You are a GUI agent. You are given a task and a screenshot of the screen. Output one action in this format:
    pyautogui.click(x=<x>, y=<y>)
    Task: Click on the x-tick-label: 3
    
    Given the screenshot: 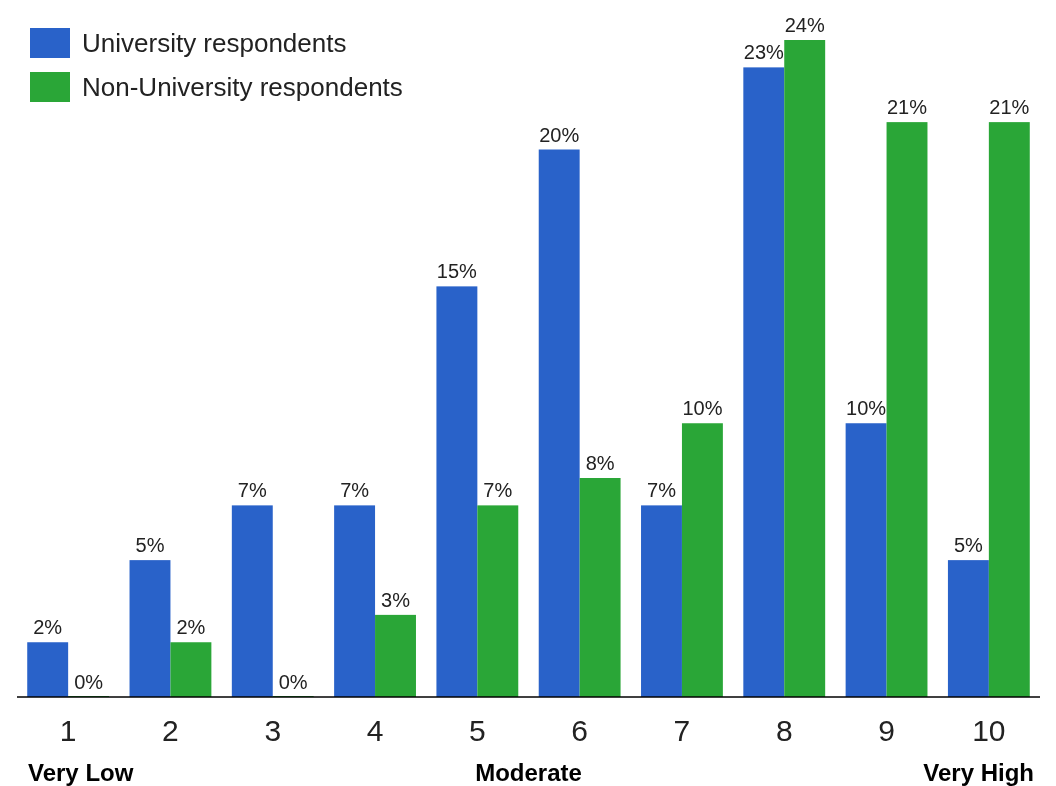 What is the action you would take?
    pyautogui.click(x=273, y=730)
    